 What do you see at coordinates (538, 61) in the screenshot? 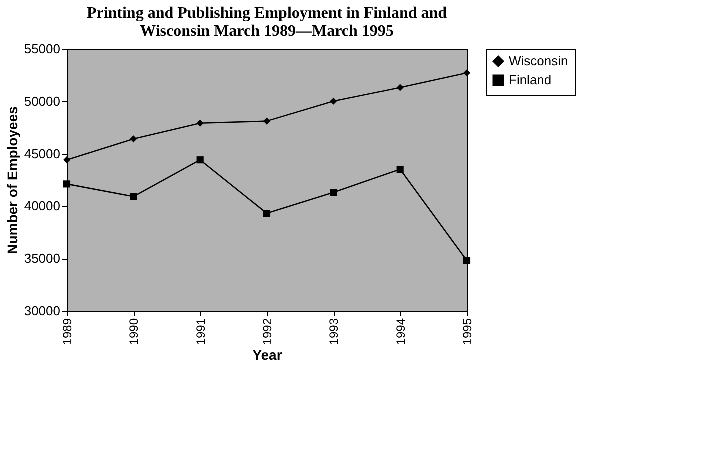
I see `legend-label: Wisconsin` at bounding box center [538, 61].